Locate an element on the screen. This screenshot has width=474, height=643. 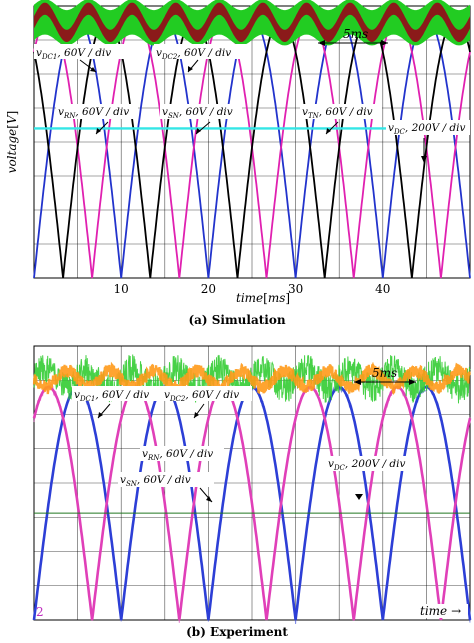
annotation-vdc2-a: vDC2, 60V / div is located at coordinates (200, 58).